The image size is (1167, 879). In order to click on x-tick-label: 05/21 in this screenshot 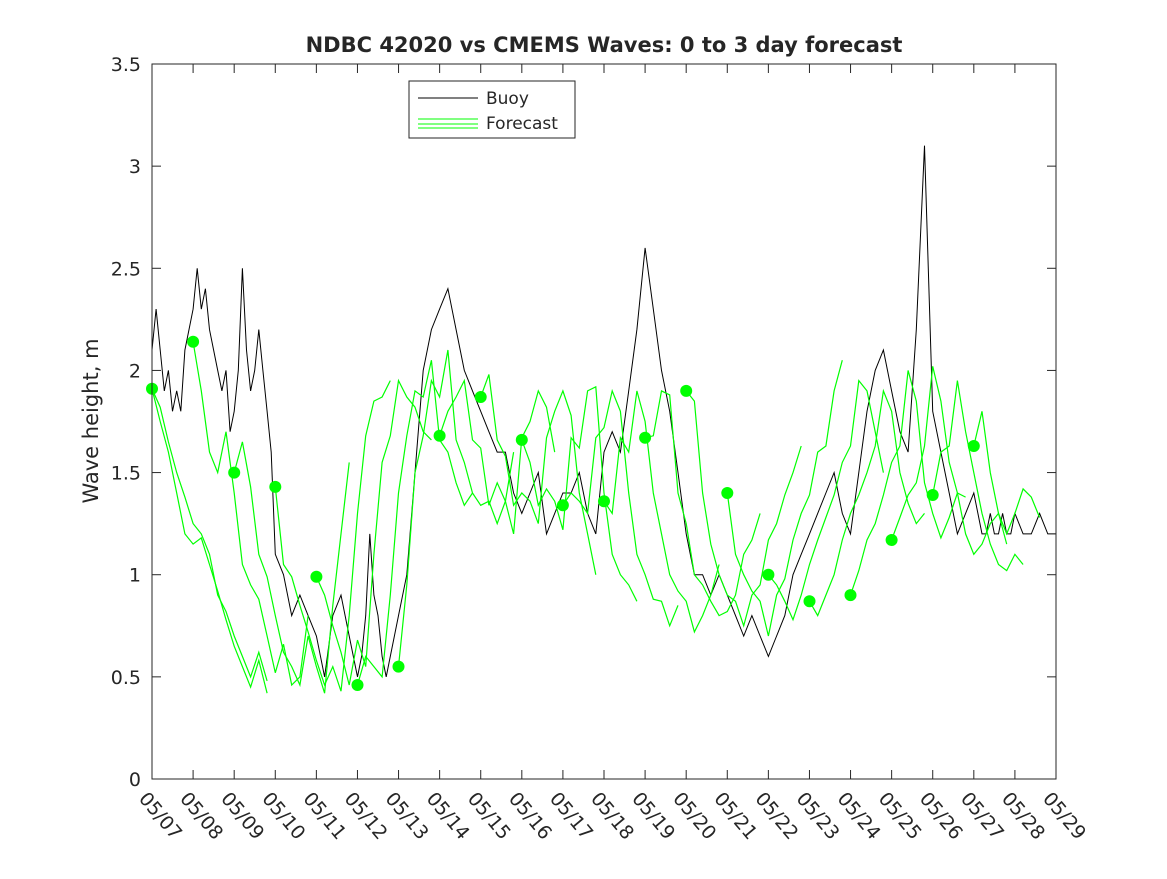, I will do `click(735, 816)`.